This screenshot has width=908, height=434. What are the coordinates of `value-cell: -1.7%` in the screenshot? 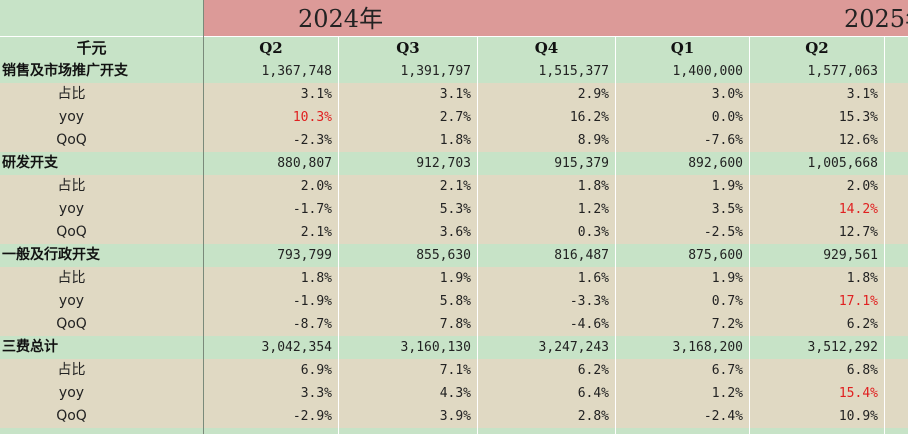 It's located at (271, 209).